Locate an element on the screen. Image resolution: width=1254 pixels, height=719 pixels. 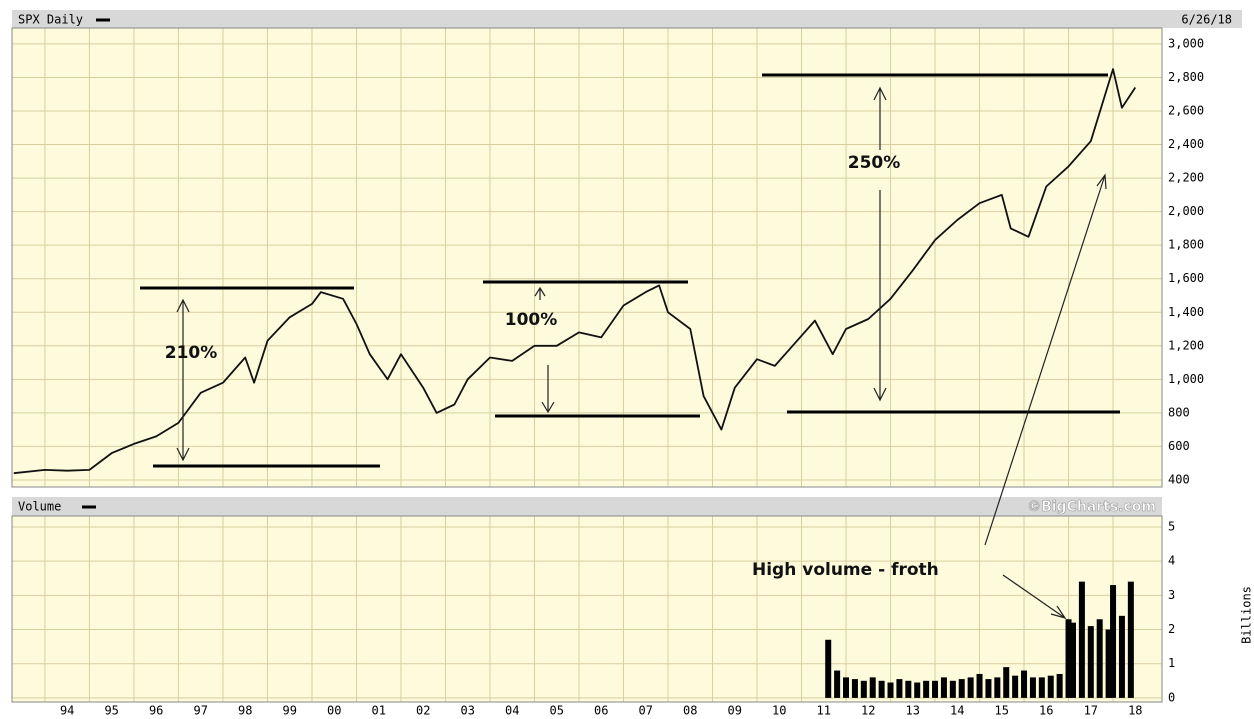
x-tick-label: 07 is located at coordinates (646, 711).